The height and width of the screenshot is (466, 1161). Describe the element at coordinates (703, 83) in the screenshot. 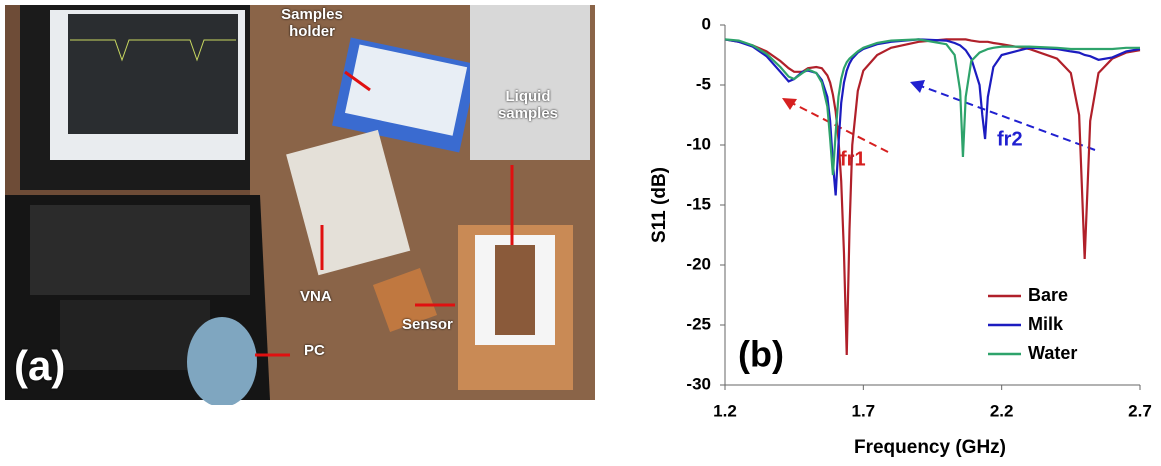

I see `y-tick-label: -5` at that location.